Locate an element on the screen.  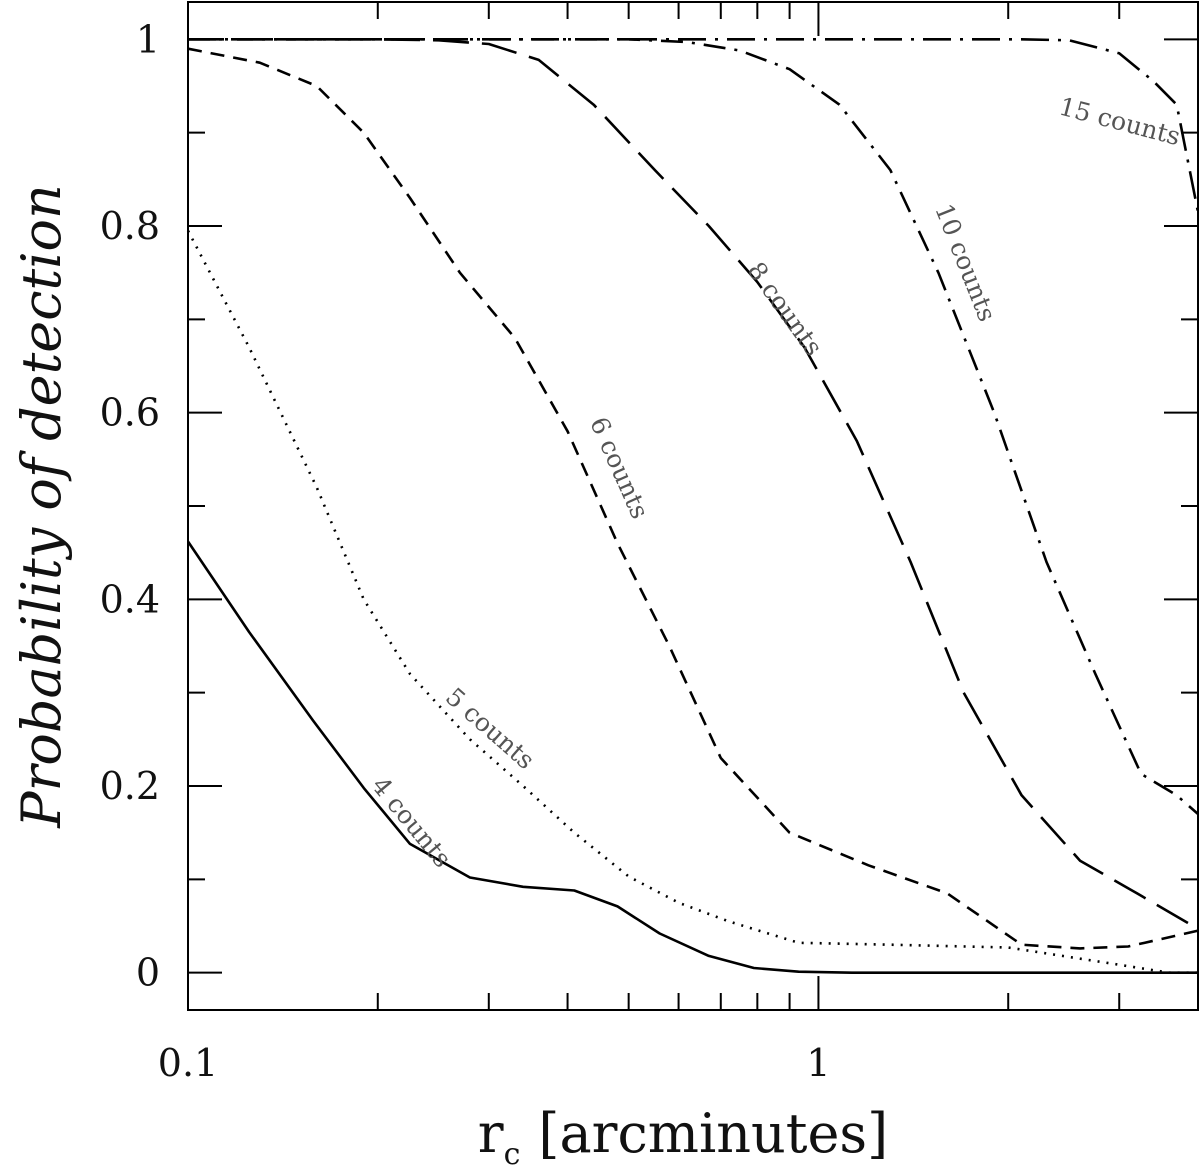
x-tick-label: 1 is located at coordinates (818, 1063).